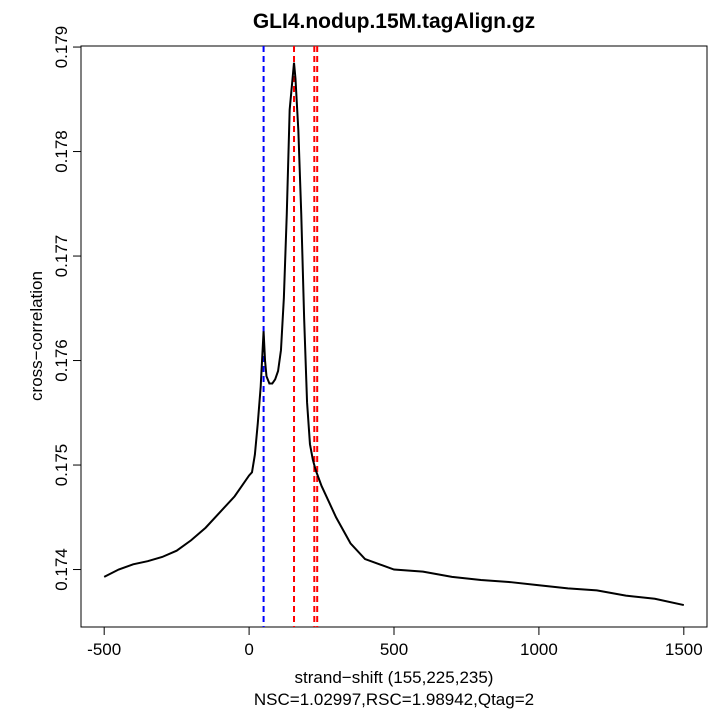 The image size is (720, 725). I want to click on y-tick-label: 0.174, so click(61, 569).